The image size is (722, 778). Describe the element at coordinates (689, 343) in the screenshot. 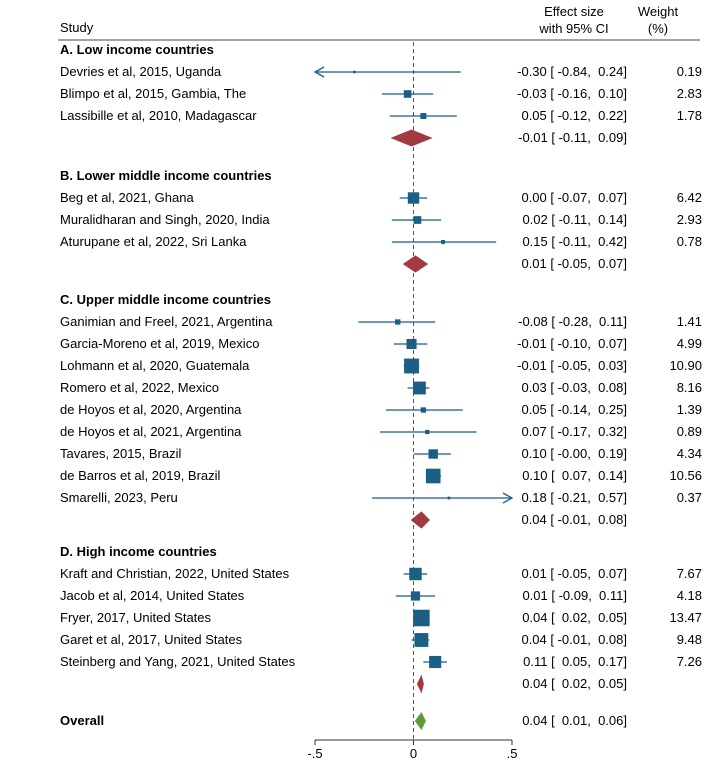

I see `study-weight: 4.99` at that location.